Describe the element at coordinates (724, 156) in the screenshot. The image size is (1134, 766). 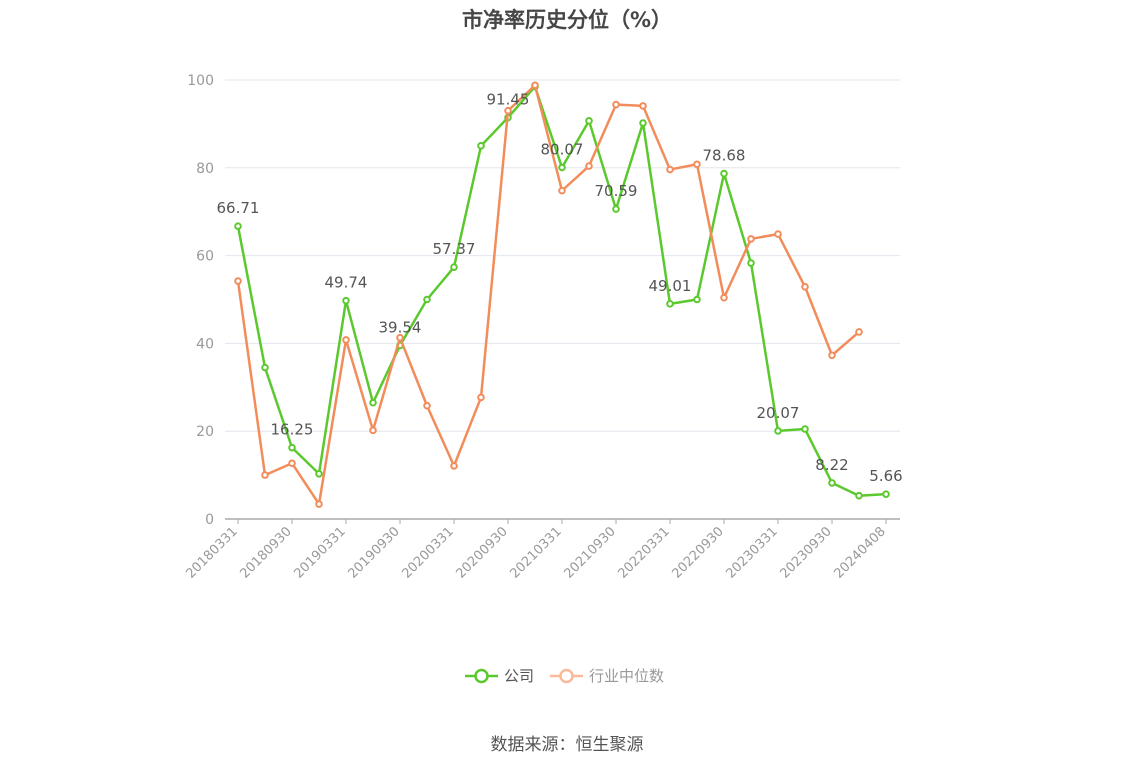
I see `data-label: 78.68` at that location.